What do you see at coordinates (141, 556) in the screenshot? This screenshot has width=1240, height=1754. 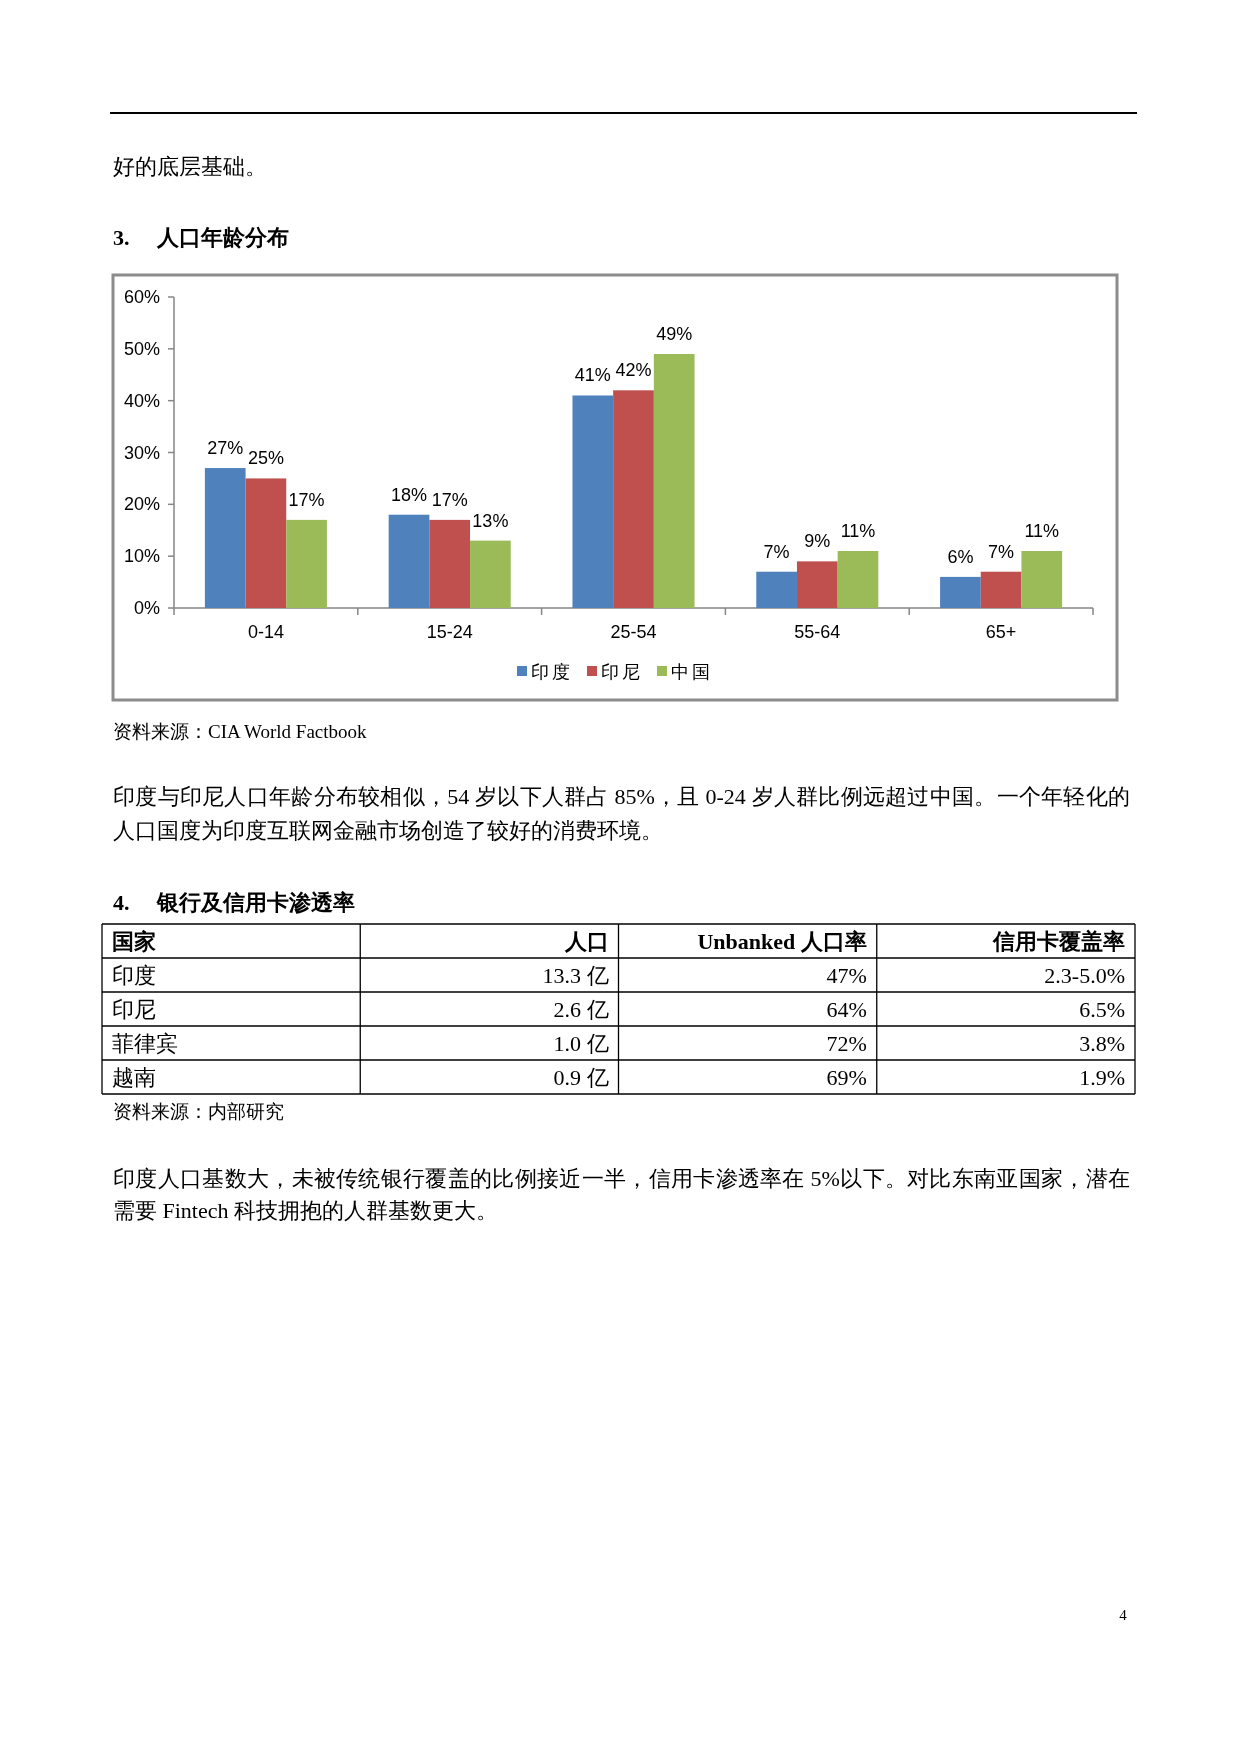 I see `y-tick-label: 10%` at bounding box center [141, 556].